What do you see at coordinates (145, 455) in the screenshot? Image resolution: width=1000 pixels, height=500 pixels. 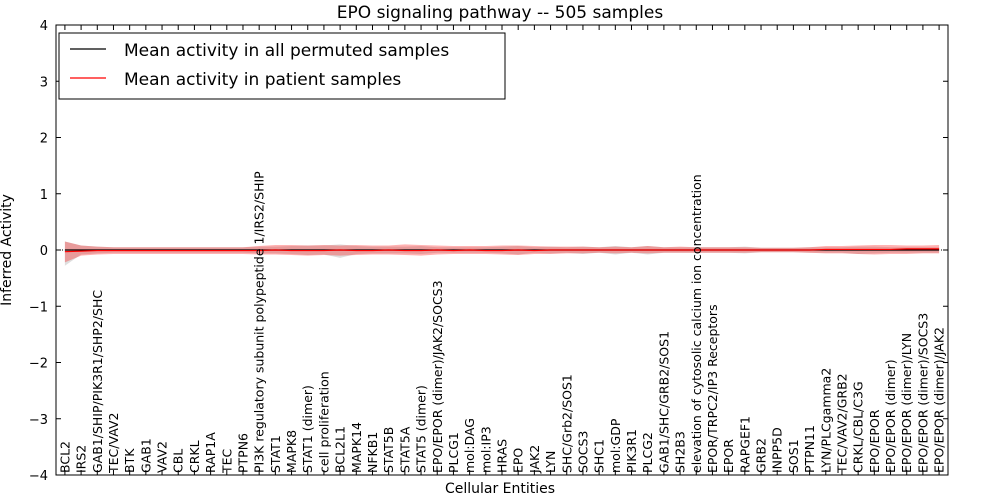 I see `category-label: GAB1` at bounding box center [145, 455].